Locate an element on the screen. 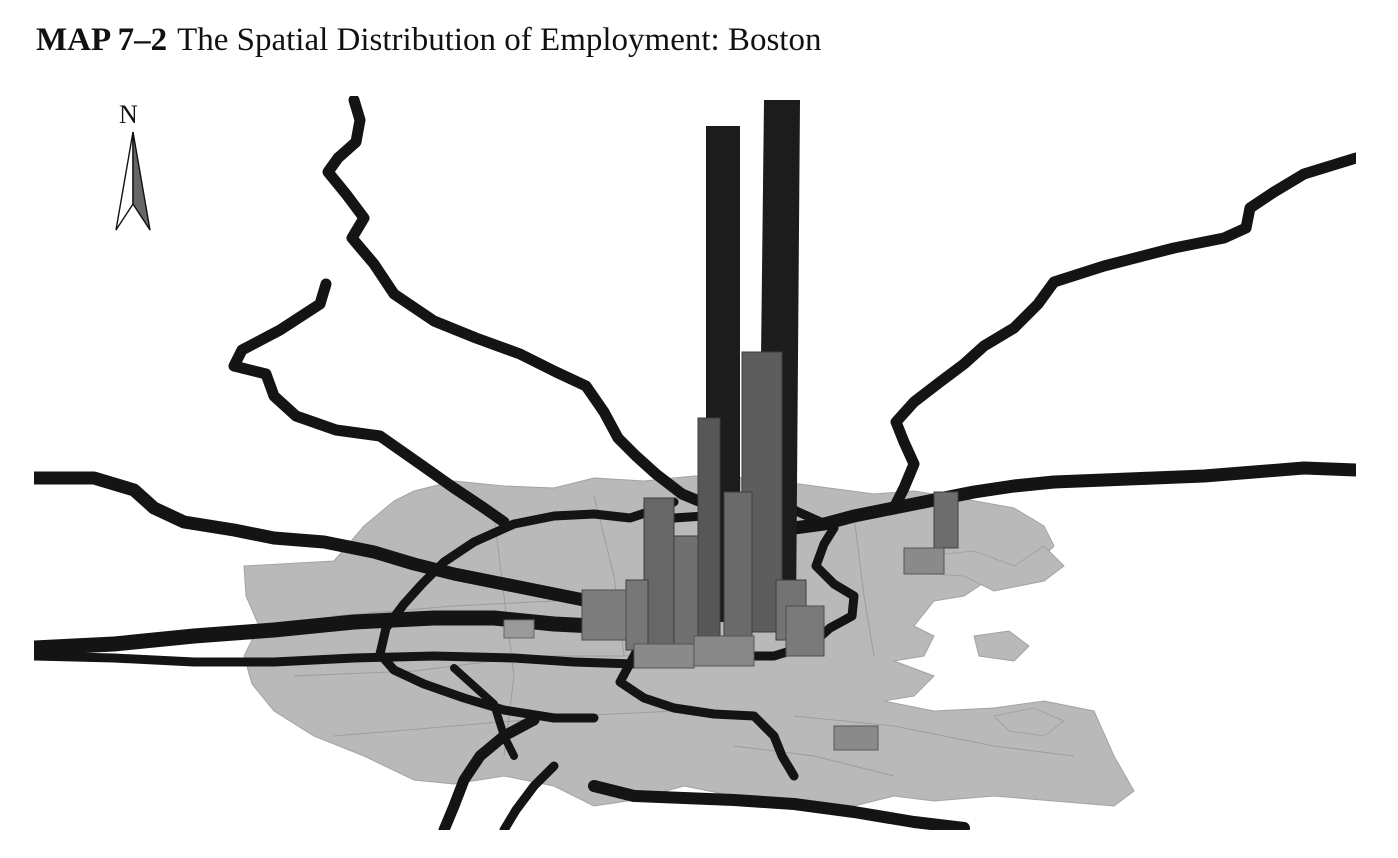 The height and width of the screenshot is (858, 1398). north-arrow-icon: N is located at coordinates (133, 170).